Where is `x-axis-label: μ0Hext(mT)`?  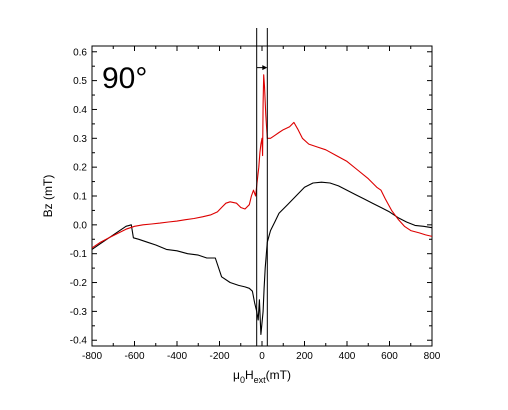
x-axis-label: μ0Hext(mT) is located at coordinates (262, 376).